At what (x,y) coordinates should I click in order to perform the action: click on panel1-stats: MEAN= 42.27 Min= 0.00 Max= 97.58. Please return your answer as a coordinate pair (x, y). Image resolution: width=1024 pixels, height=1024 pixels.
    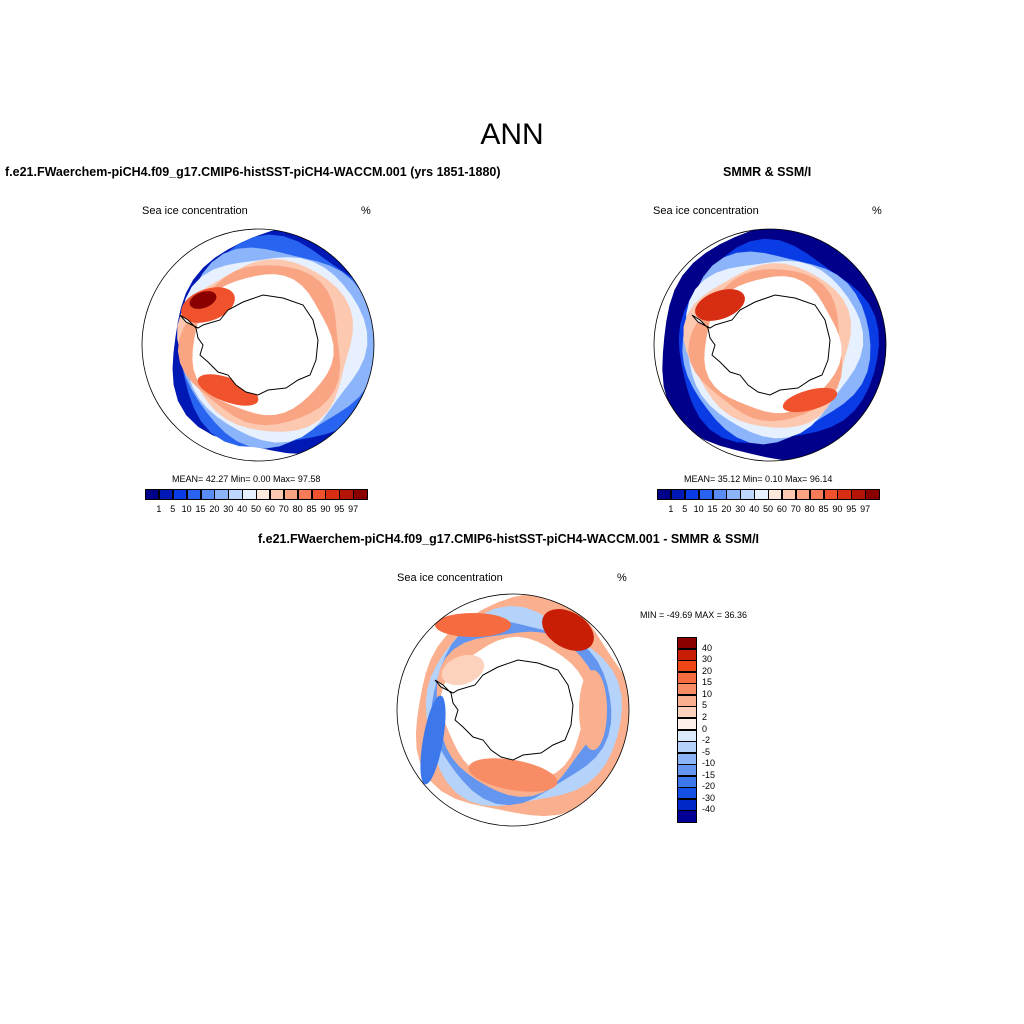
    Looking at the image, I should click on (246, 479).